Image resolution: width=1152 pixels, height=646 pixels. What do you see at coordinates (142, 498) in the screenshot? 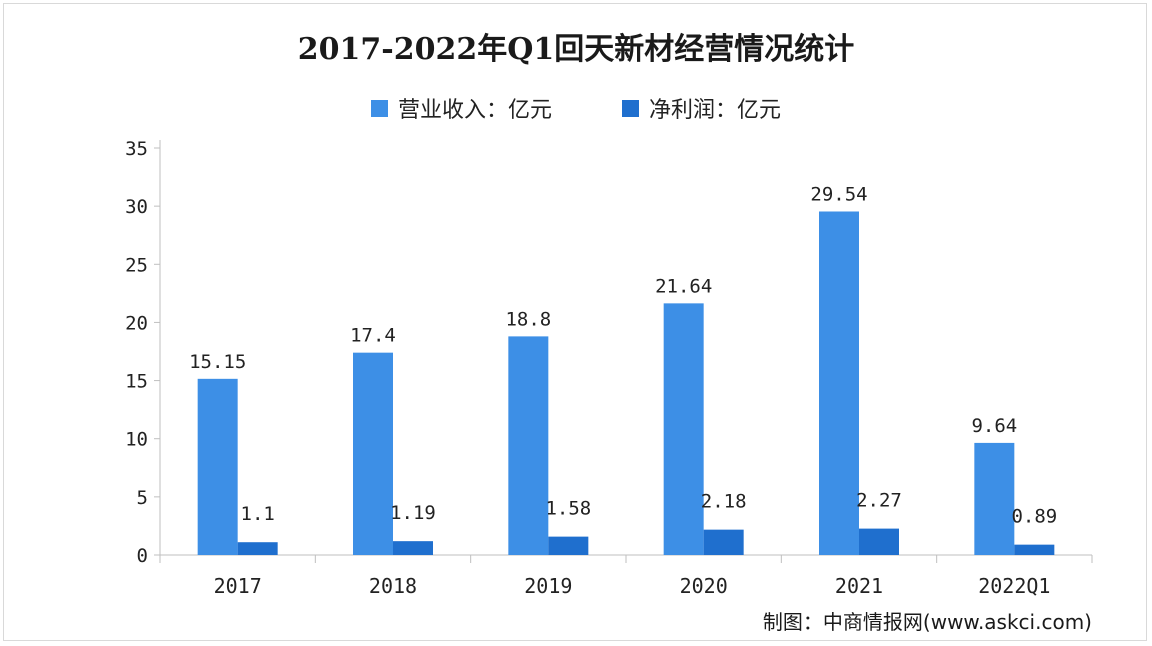
I see `y-tick-label: 5` at bounding box center [142, 498].